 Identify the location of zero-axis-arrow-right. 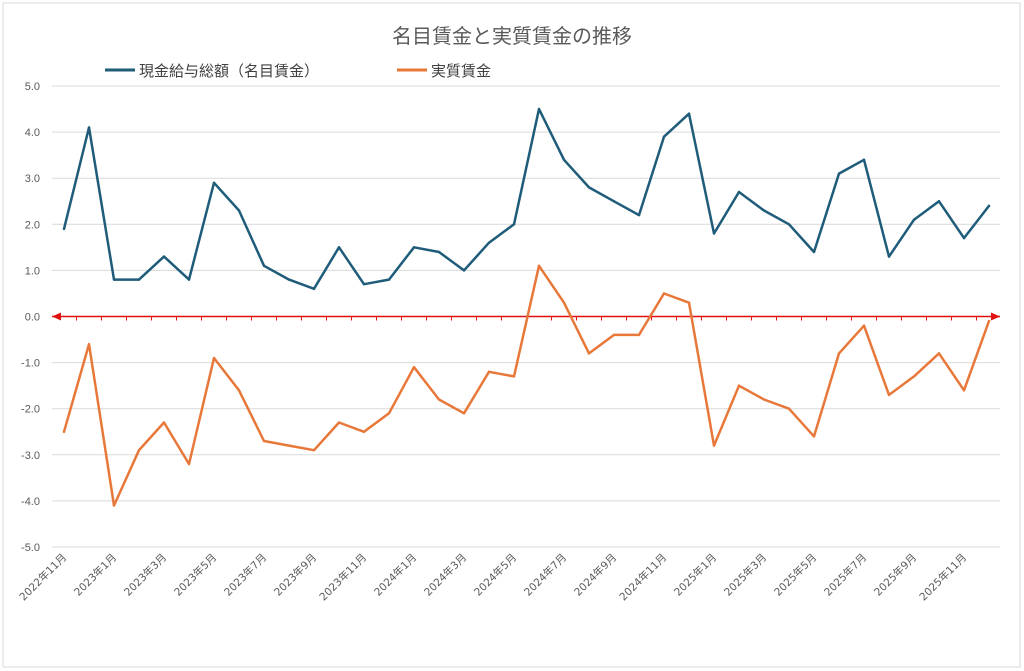
(995, 316).